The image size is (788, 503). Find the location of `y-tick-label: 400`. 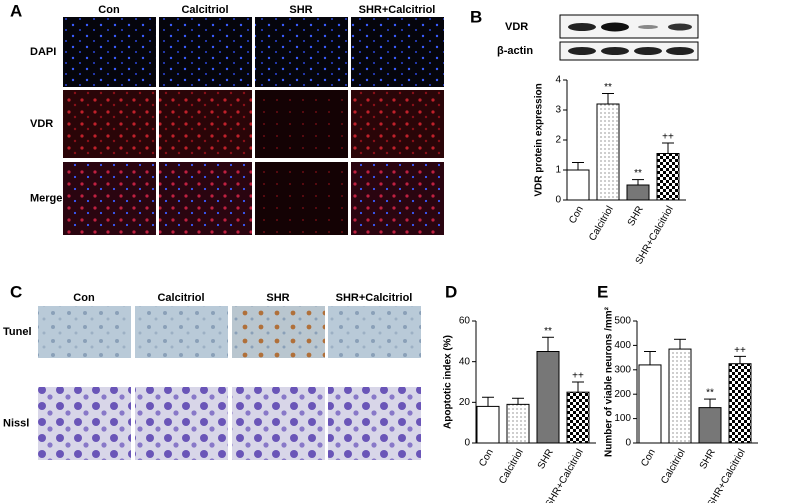

y-tick-label: 400 is located at coordinates (622, 345).